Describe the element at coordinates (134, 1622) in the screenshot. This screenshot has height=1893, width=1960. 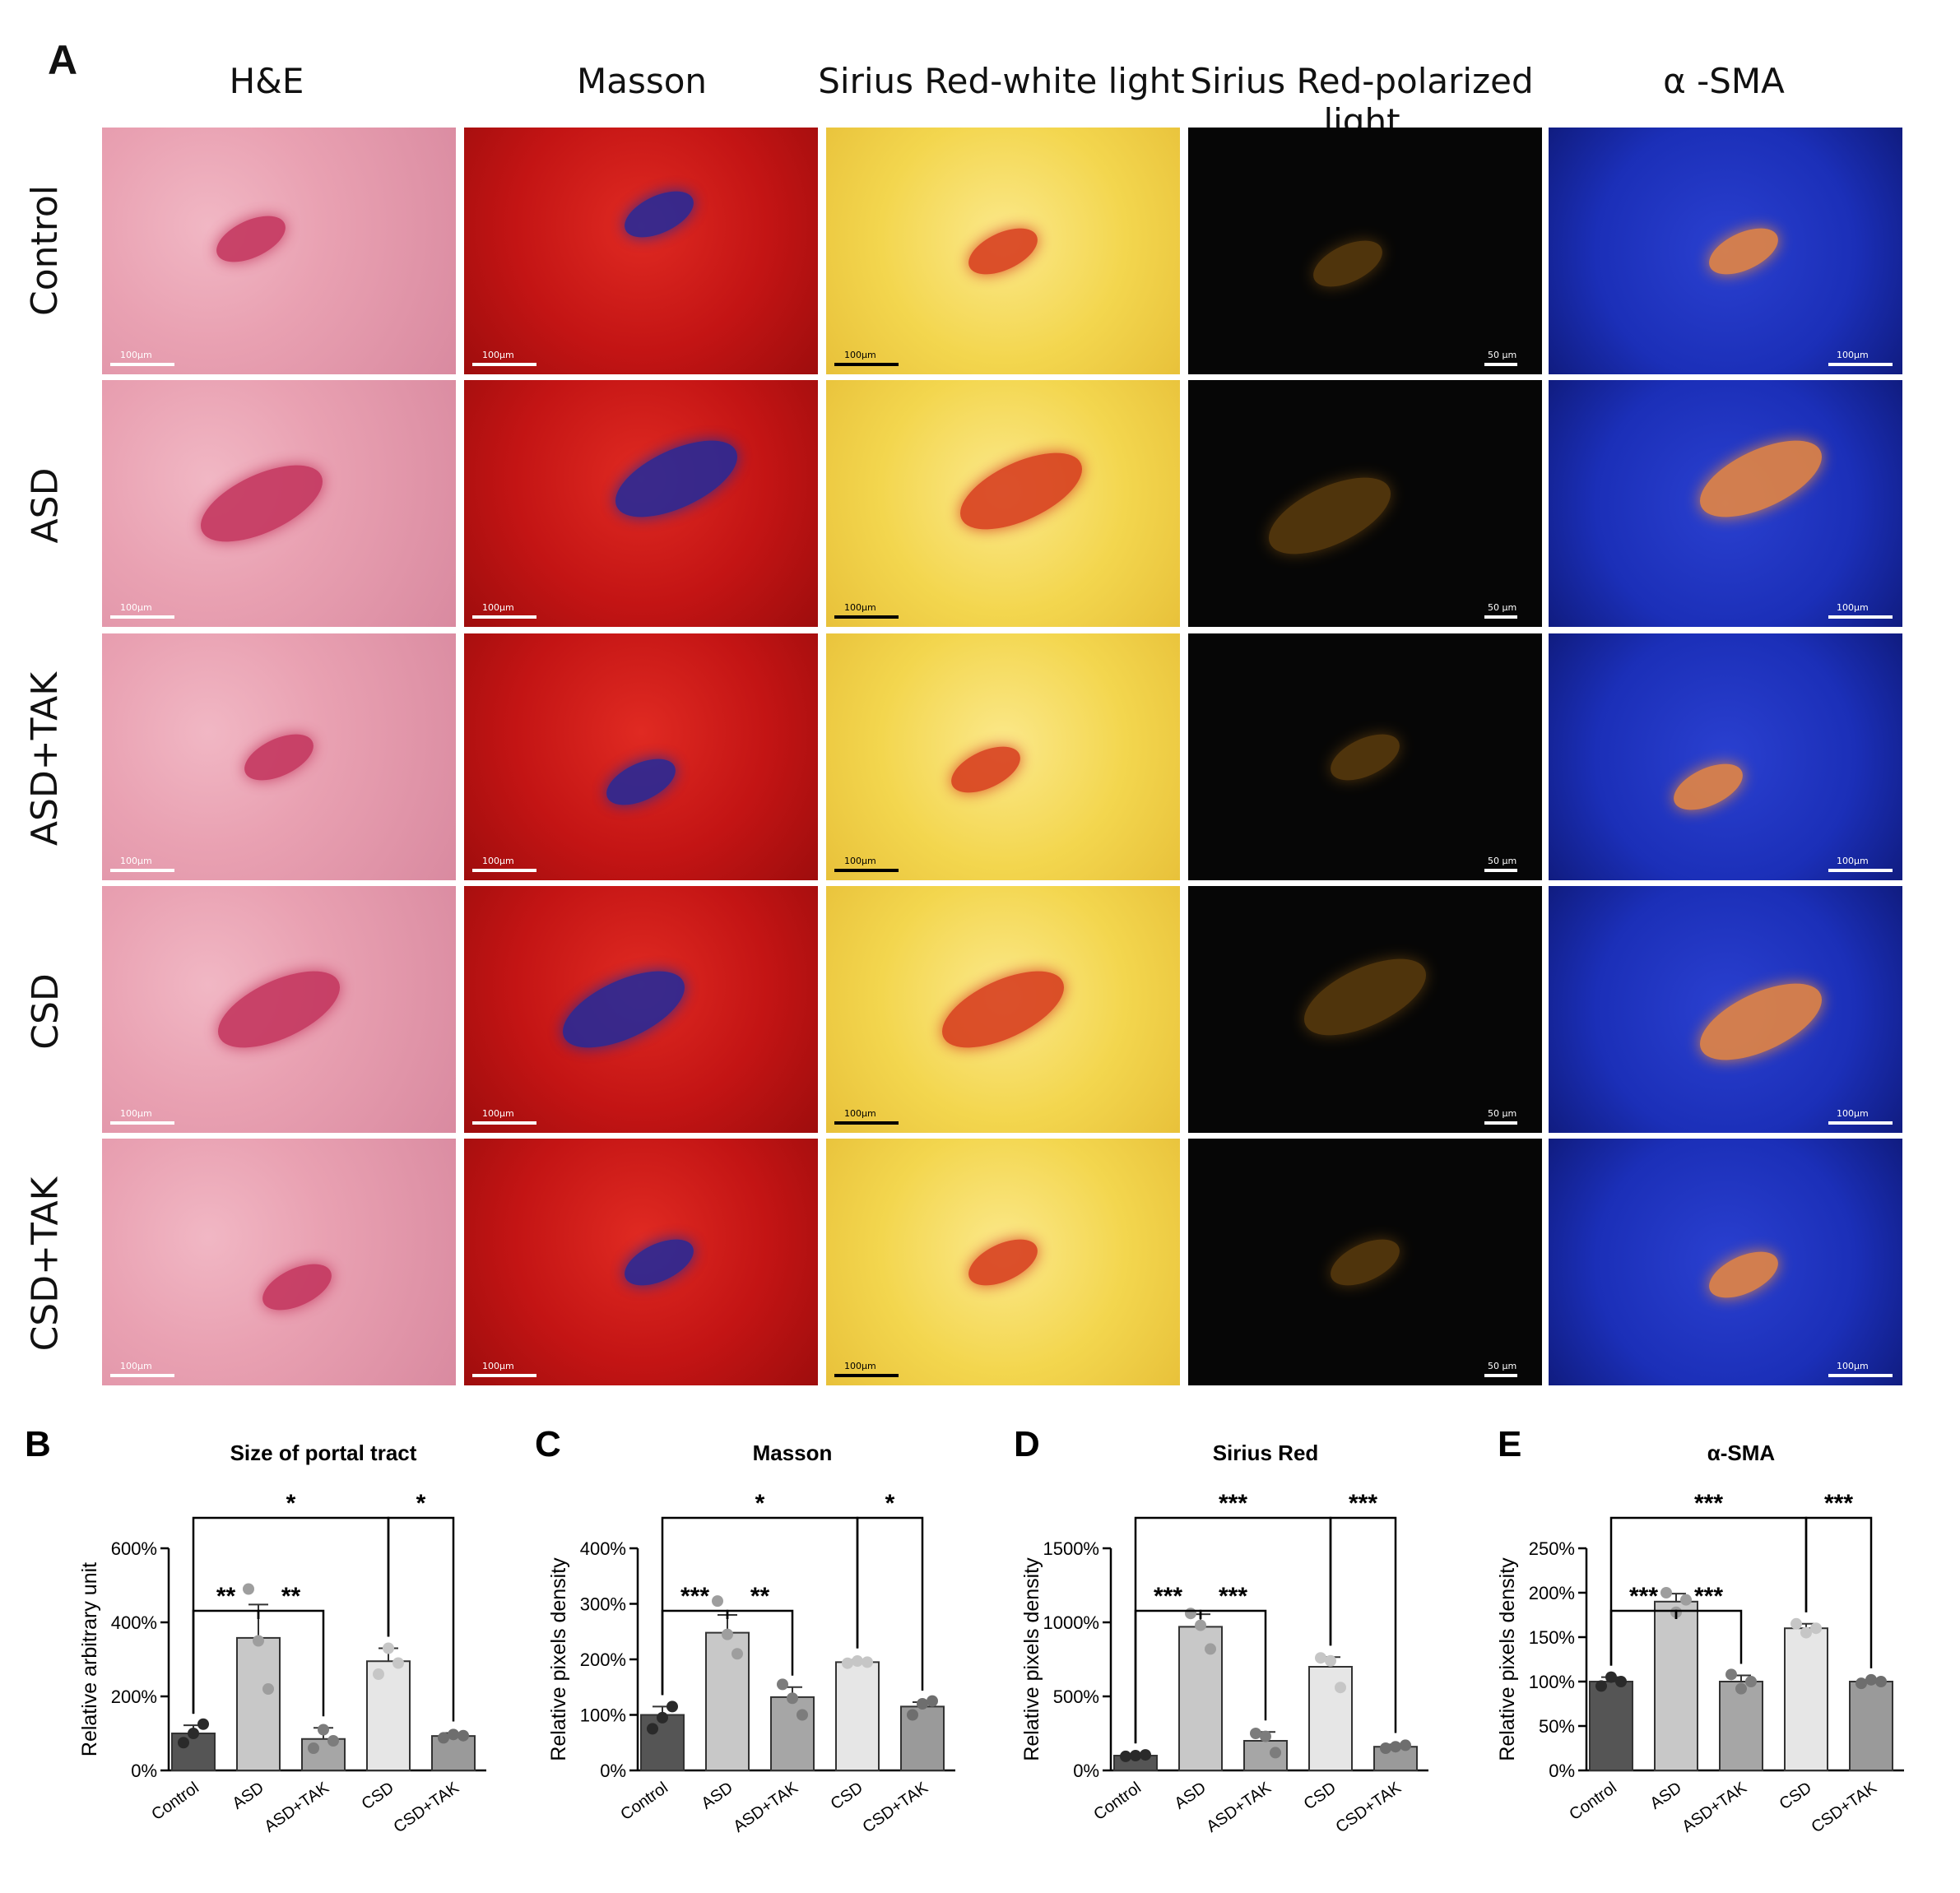
I see `y-tick-label: 400%` at that location.